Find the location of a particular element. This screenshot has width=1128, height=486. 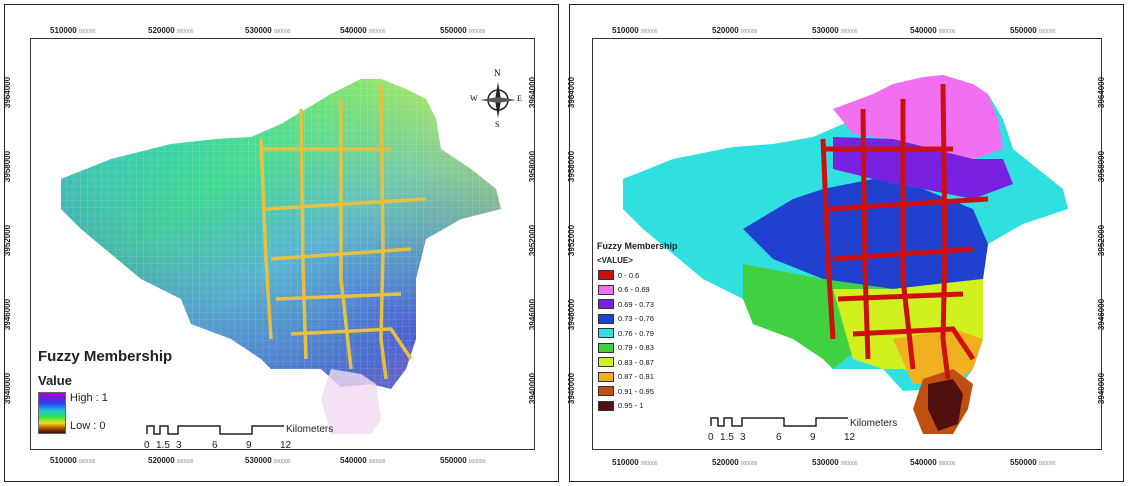

south-label: S is located at coordinates (497, 124).